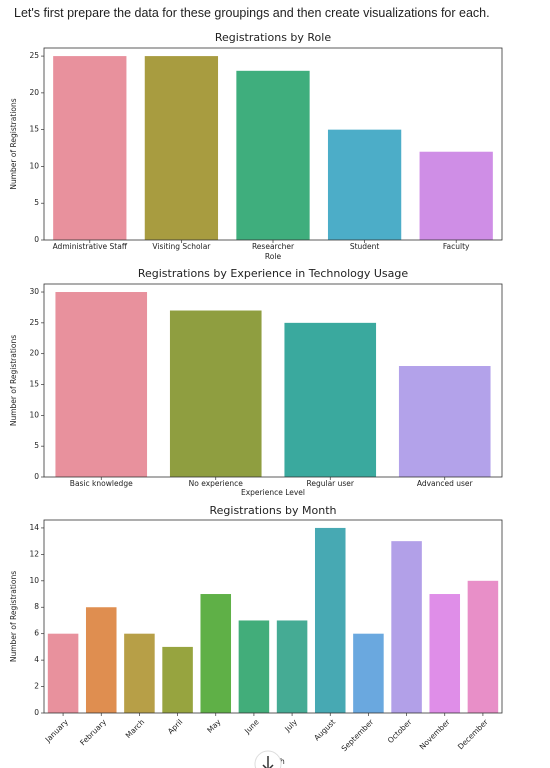 The image size is (550, 768). Describe the element at coordinates (272, 510) in the screenshot. I see `chart-title: Registrations by Month` at that location.